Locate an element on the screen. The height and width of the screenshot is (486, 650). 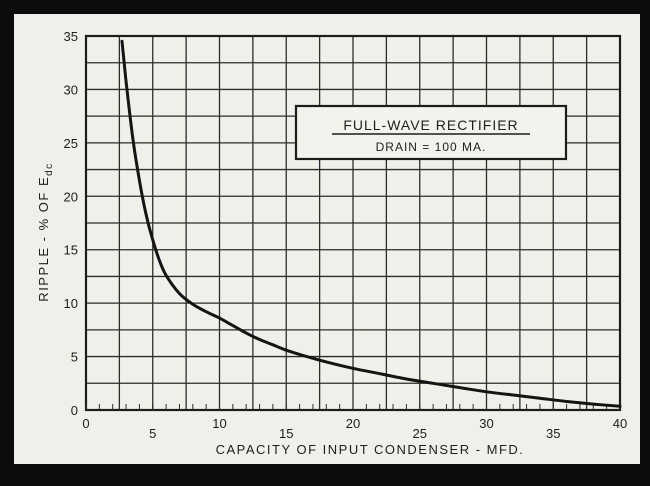
svg-text: RIPPLE - % OF Edc is located at coordinates (45, 231).